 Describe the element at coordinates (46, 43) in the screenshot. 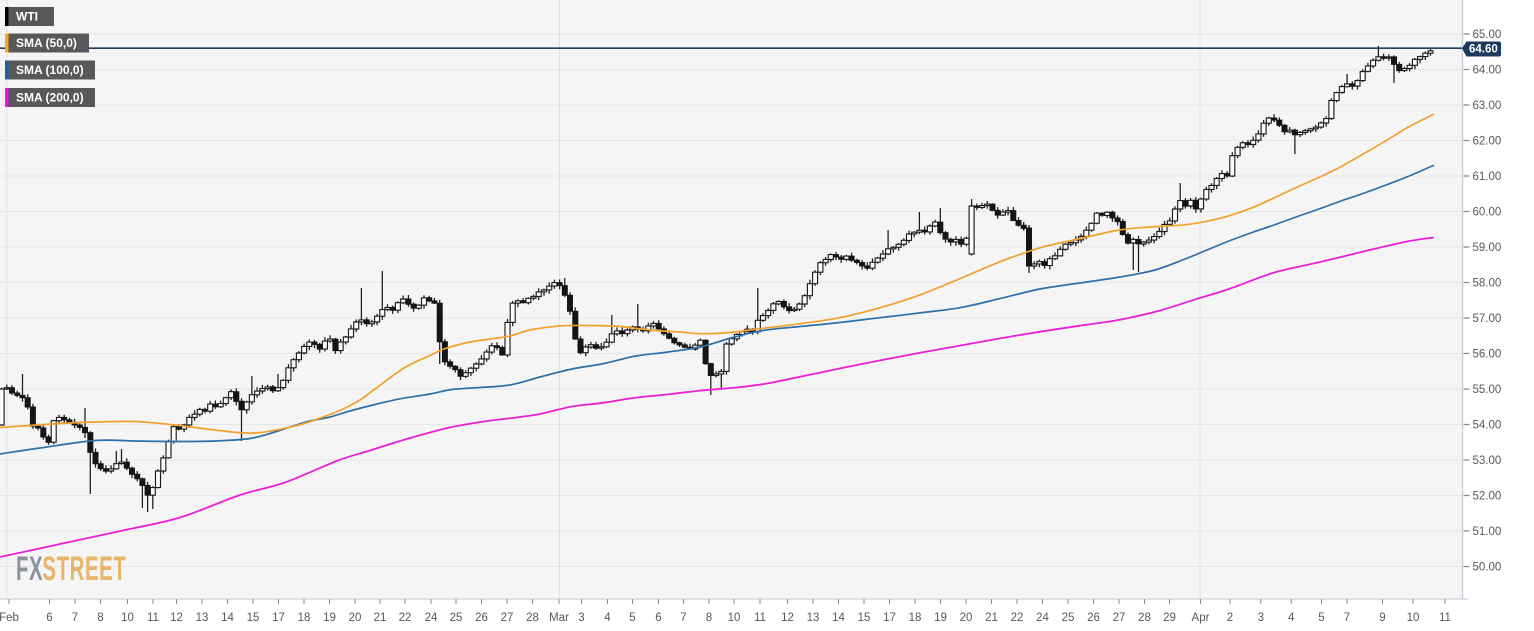

I see `svg-text: SMA (50,0)` at that location.